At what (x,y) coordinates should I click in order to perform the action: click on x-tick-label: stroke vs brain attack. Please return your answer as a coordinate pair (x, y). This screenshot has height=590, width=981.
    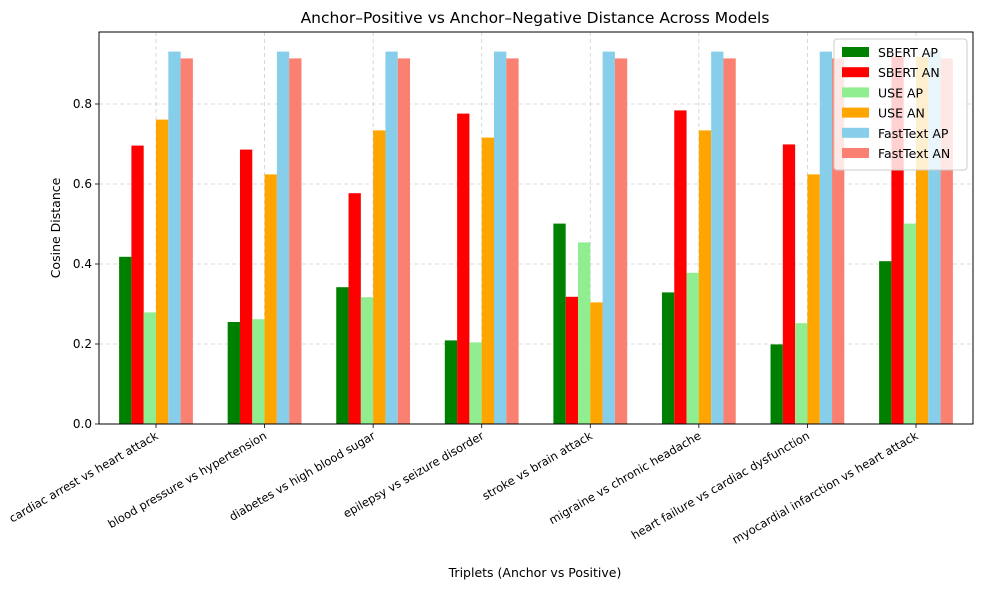
    Looking at the image, I should click on (537, 465).